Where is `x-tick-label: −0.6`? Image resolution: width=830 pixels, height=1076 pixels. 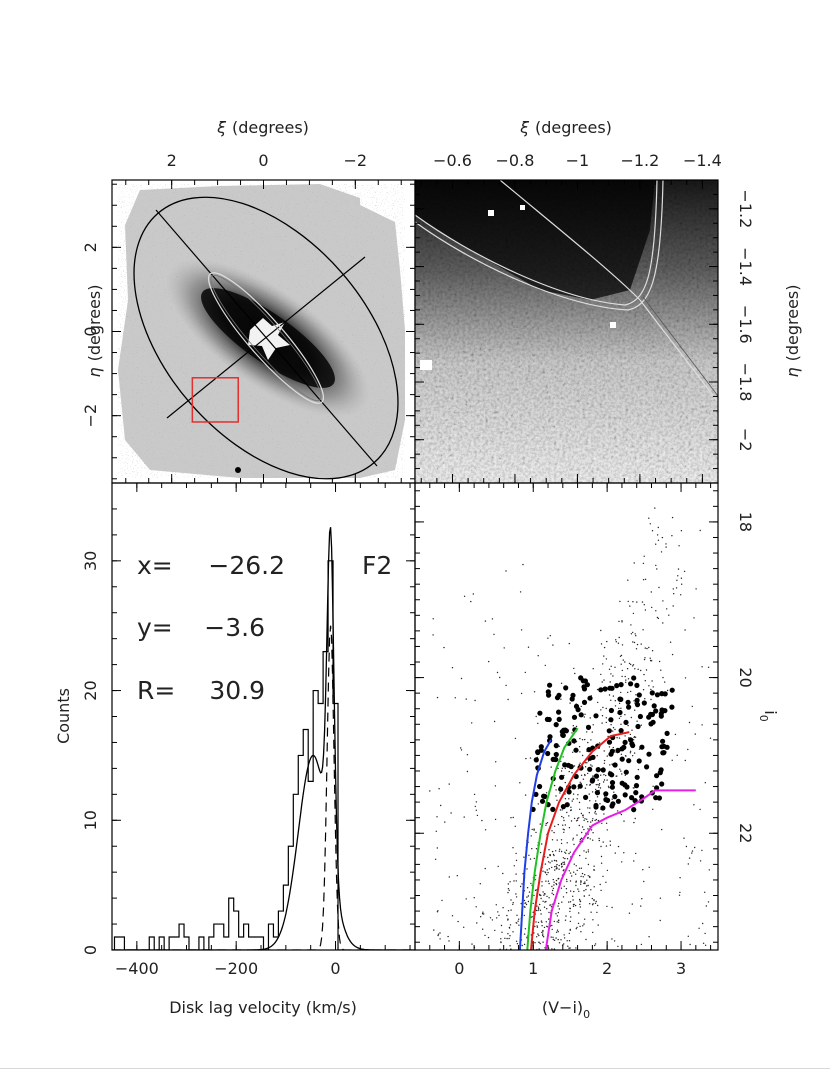 x-tick-label: −0.6 is located at coordinates (452, 160).